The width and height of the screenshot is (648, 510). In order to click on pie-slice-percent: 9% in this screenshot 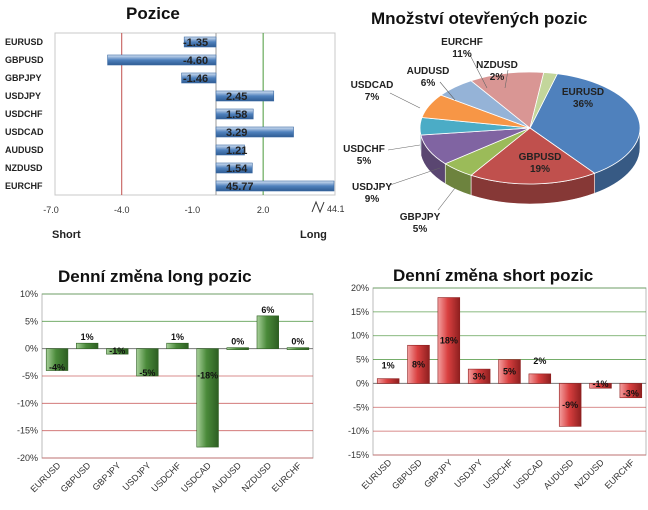, I will do `click(372, 199)`.